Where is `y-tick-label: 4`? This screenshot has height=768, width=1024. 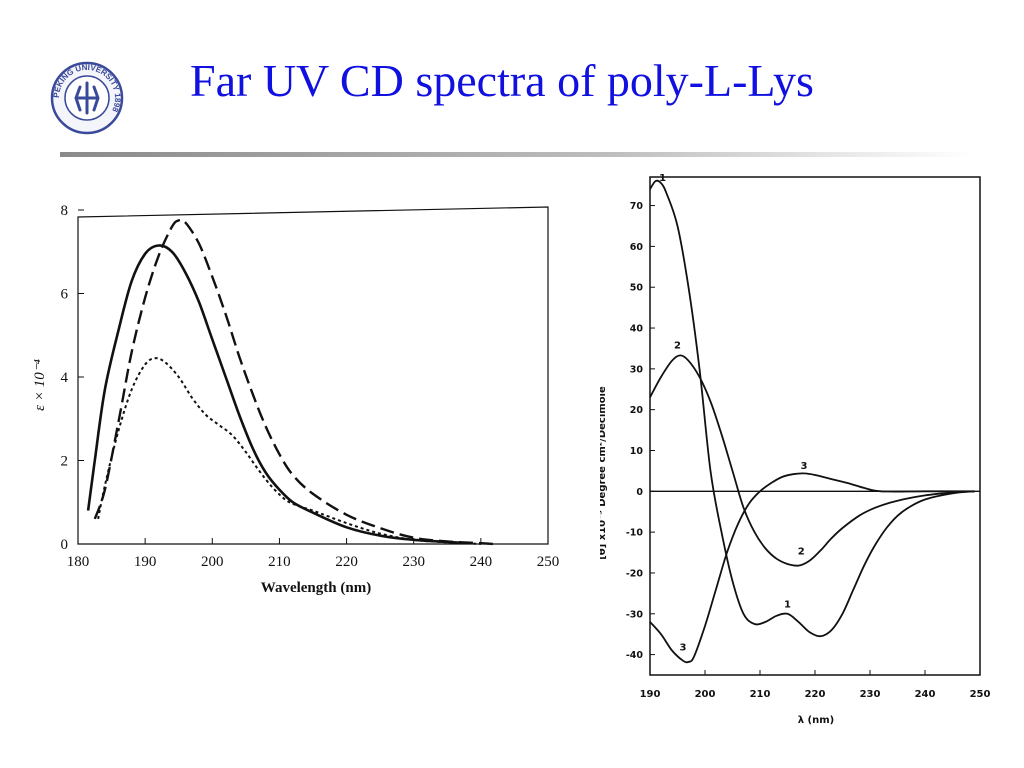 y-tick-label: 4 is located at coordinates (65, 378).